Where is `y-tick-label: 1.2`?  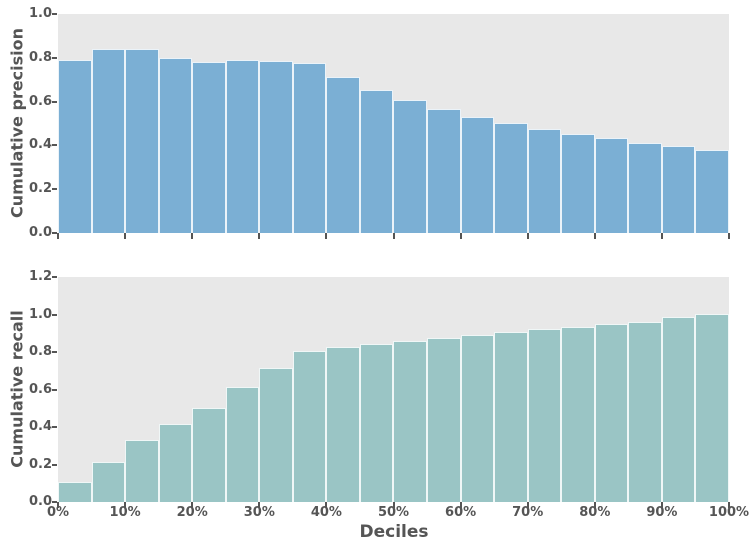
y-tick-label: 1.2 is located at coordinates (40, 276).